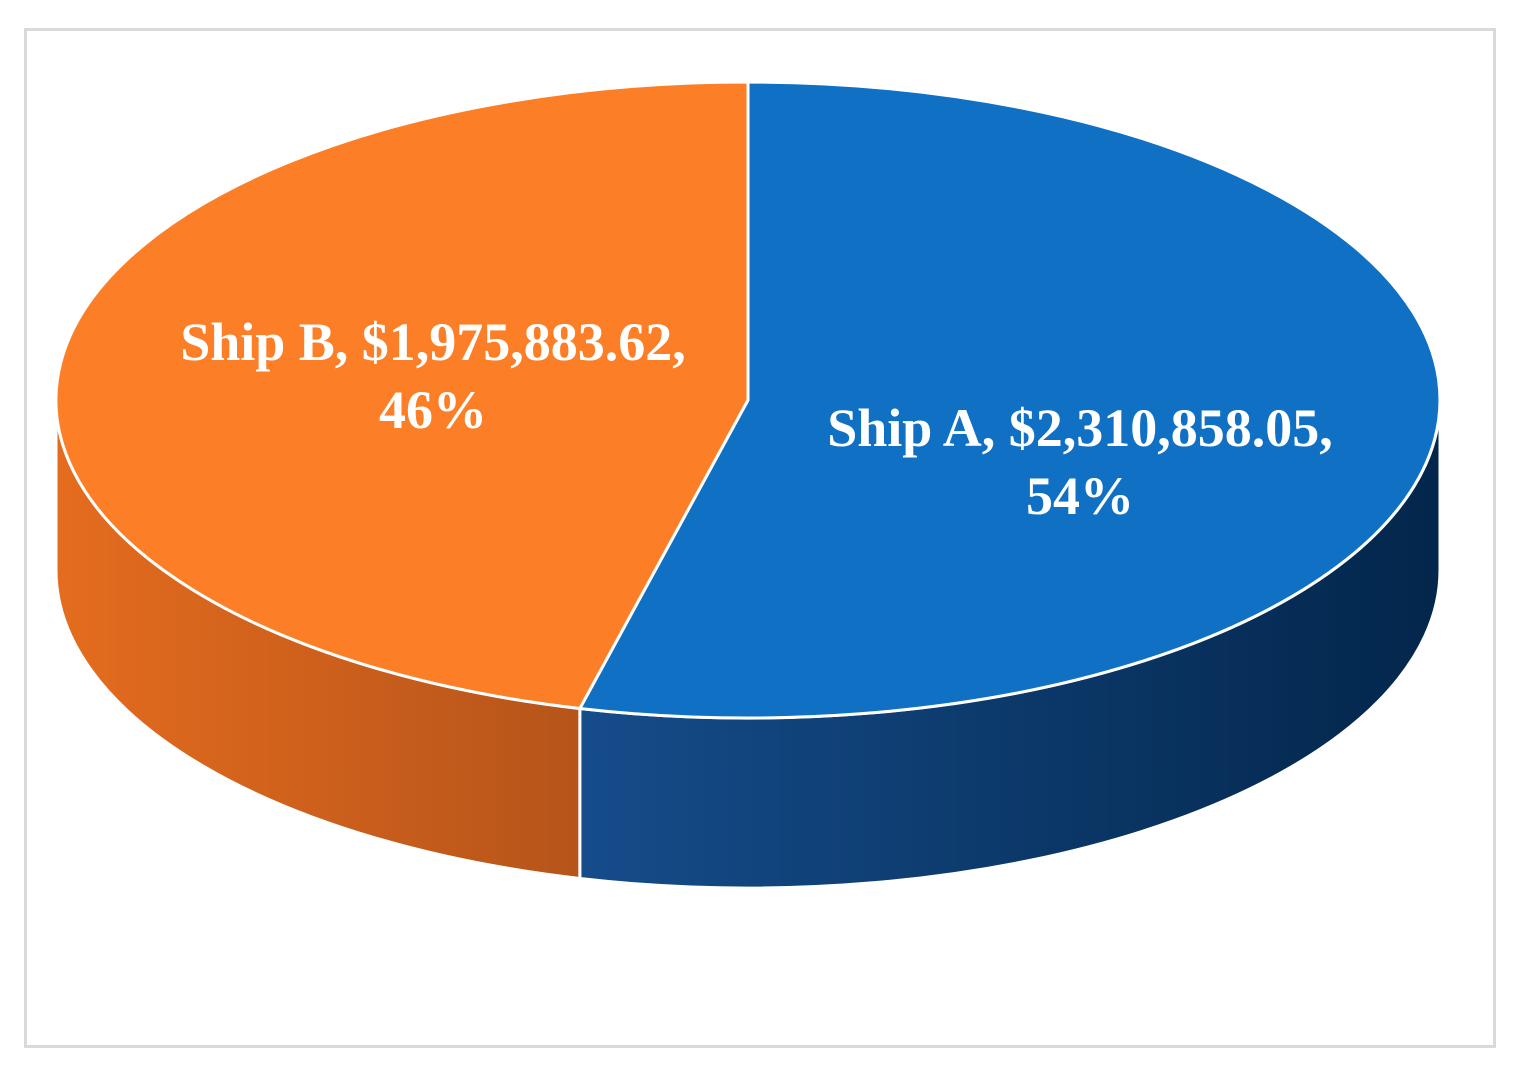  What do you see at coordinates (1080, 496) in the screenshot?
I see `slice-label-ship-a-line2: 54%` at bounding box center [1080, 496].